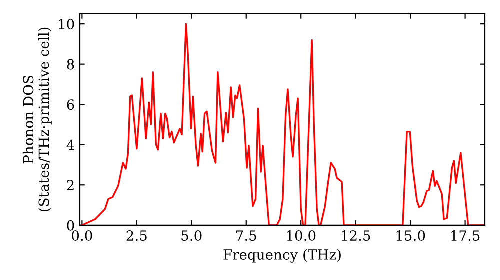 The width and height of the screenshot is (500, 280). What do you see at coordinates (82, 236) in the screenshot?
I see `x-tick-label: 0.0` at bounding box center [82, 236].